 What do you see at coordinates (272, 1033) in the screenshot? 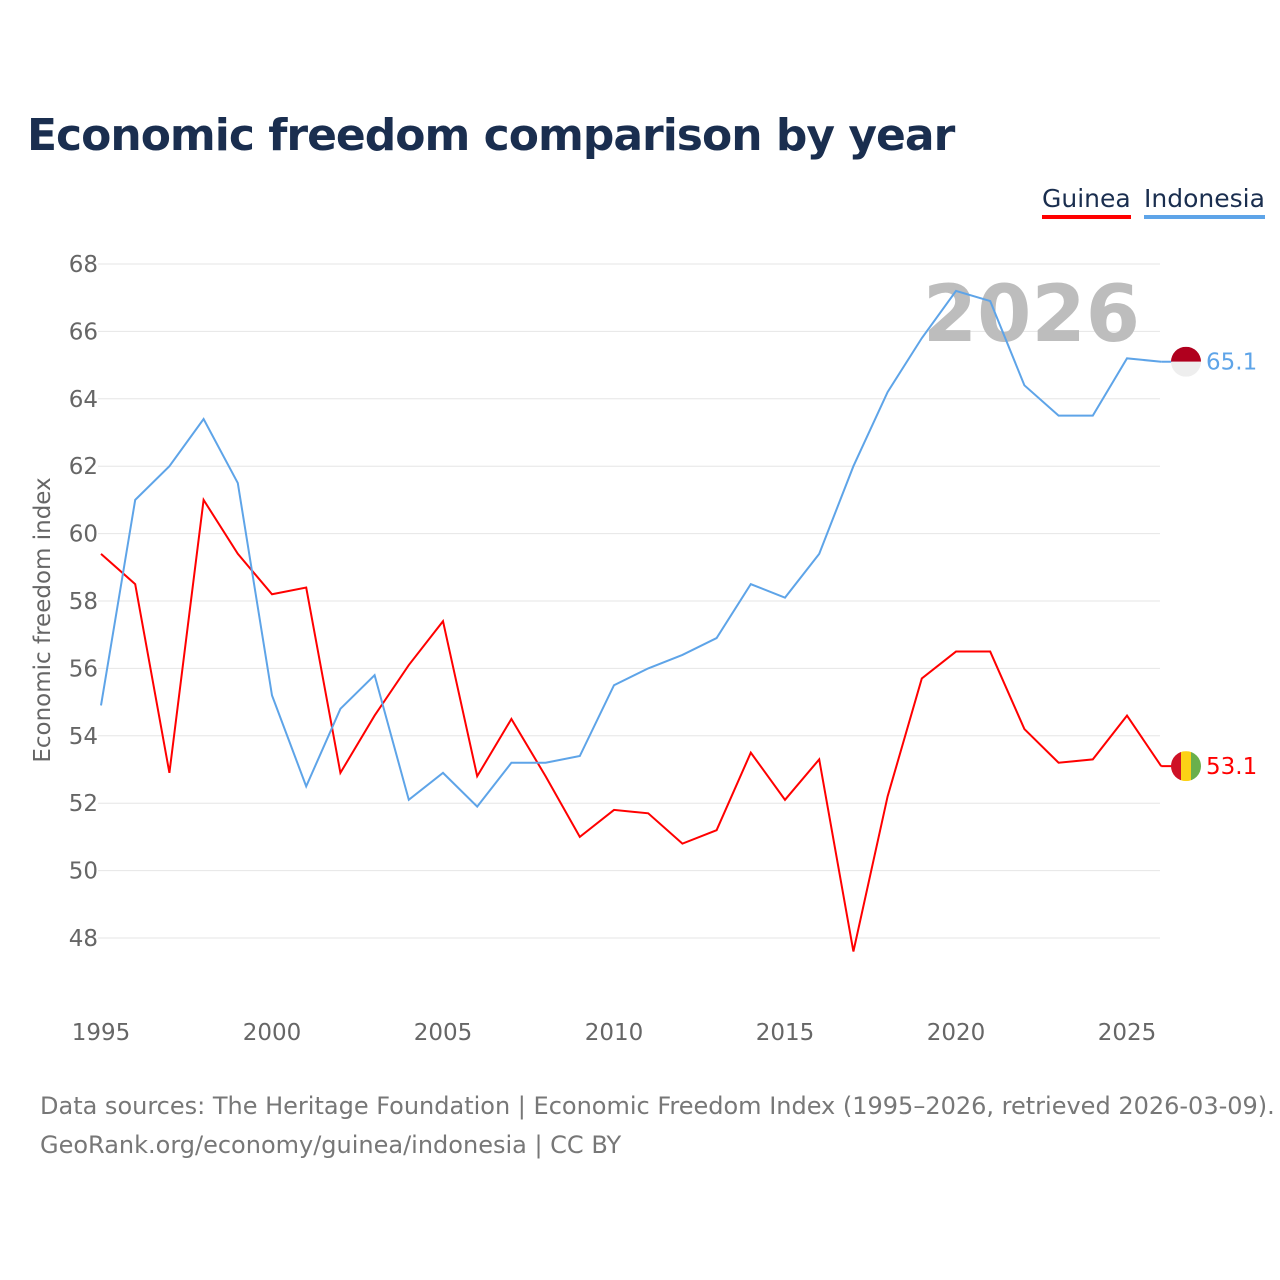
I see `x-tick-label: 2000` at bounding box center [272, 1033].